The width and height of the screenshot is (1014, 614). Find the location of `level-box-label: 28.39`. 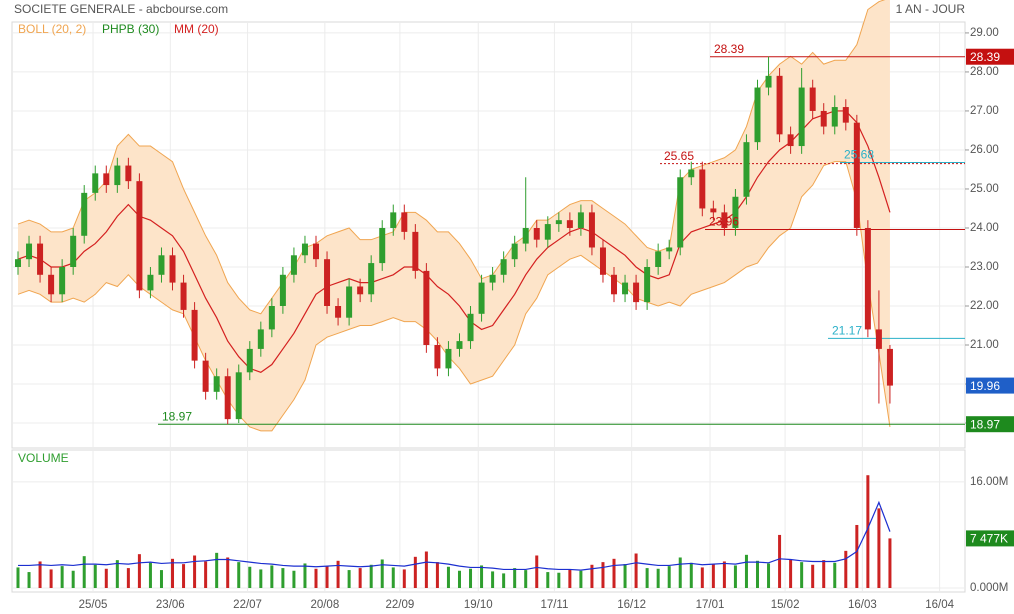

level-box-label: 28.39 is located at coordinates (985, 57).